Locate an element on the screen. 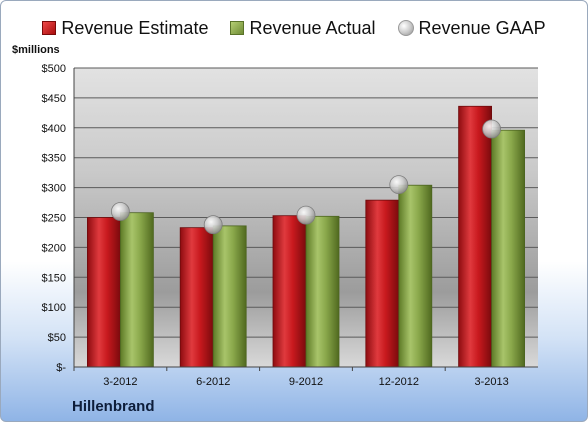 This screenshot has width=588, height=422. legend-item-gaap: Revenue GAAP is located at coordinates (471, 28).